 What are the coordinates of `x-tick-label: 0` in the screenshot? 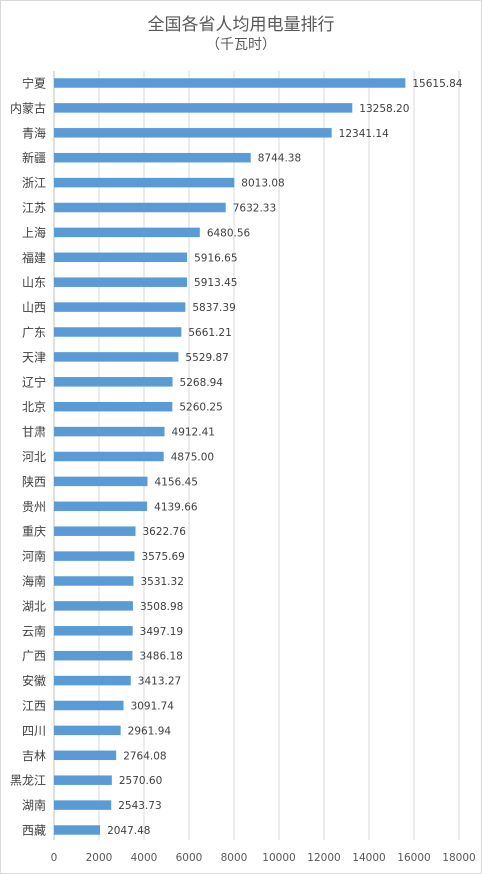 It's located at (54, 858).